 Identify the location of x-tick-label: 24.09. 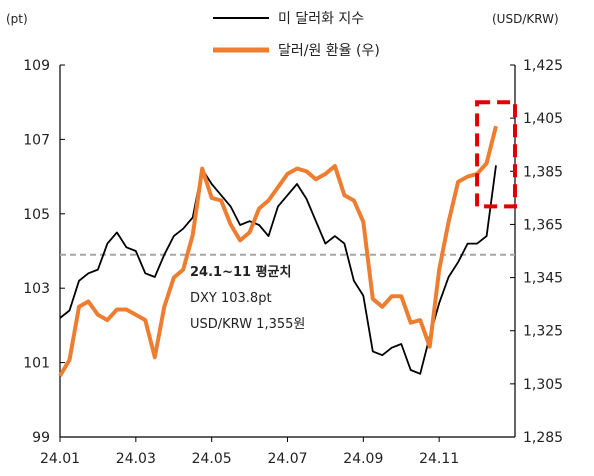
(363, 459).